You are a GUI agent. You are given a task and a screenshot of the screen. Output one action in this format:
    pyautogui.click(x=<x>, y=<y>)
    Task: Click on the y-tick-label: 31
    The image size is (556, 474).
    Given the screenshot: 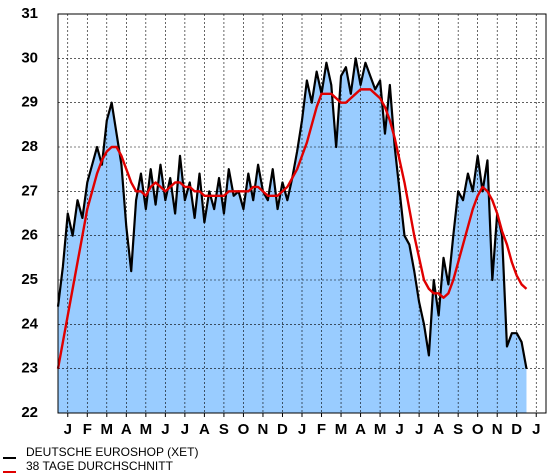 What is the action you would take?
    pyautogui.click(x=29, y=13)
    